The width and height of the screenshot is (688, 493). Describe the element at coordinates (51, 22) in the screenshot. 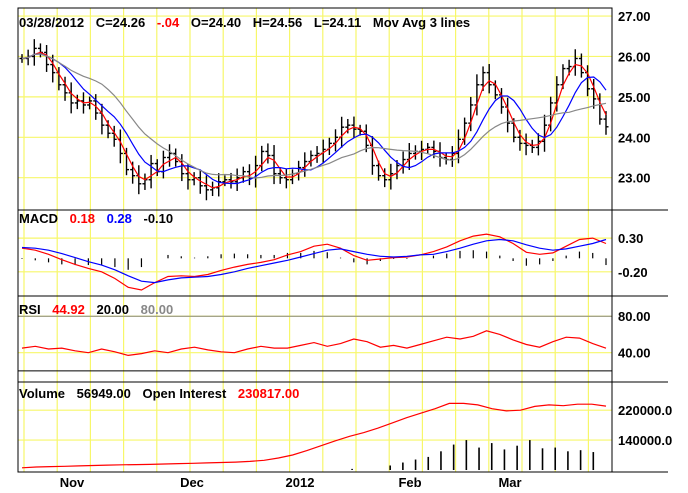

I see `header-date: 03/28/2012` at that location.